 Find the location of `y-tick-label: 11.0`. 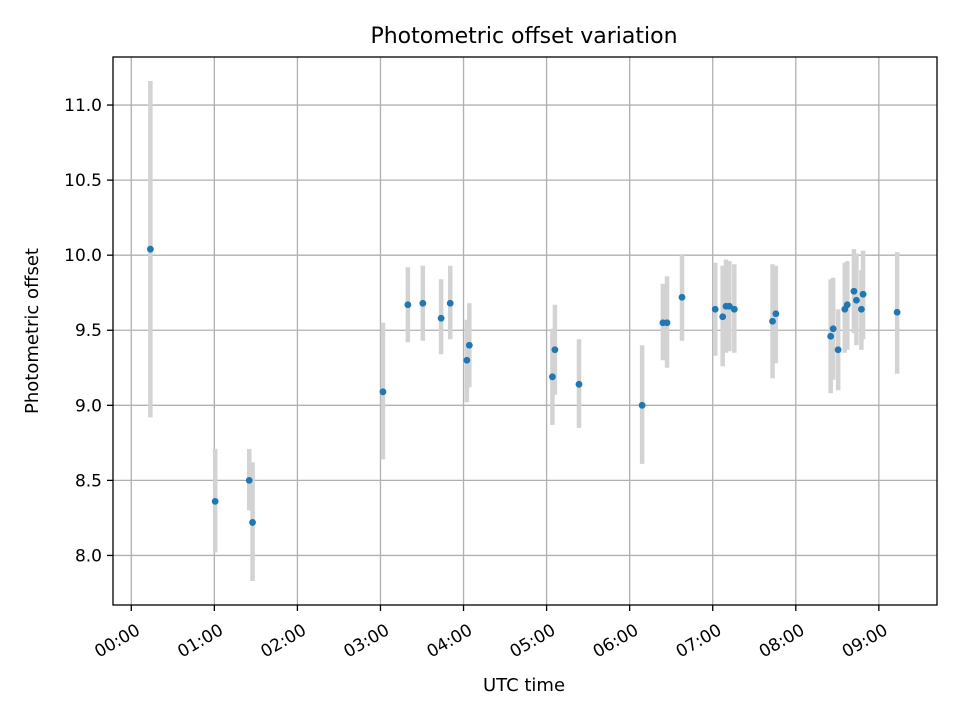

y-tick-label: 11.0 is located at coordinates (83, 106).